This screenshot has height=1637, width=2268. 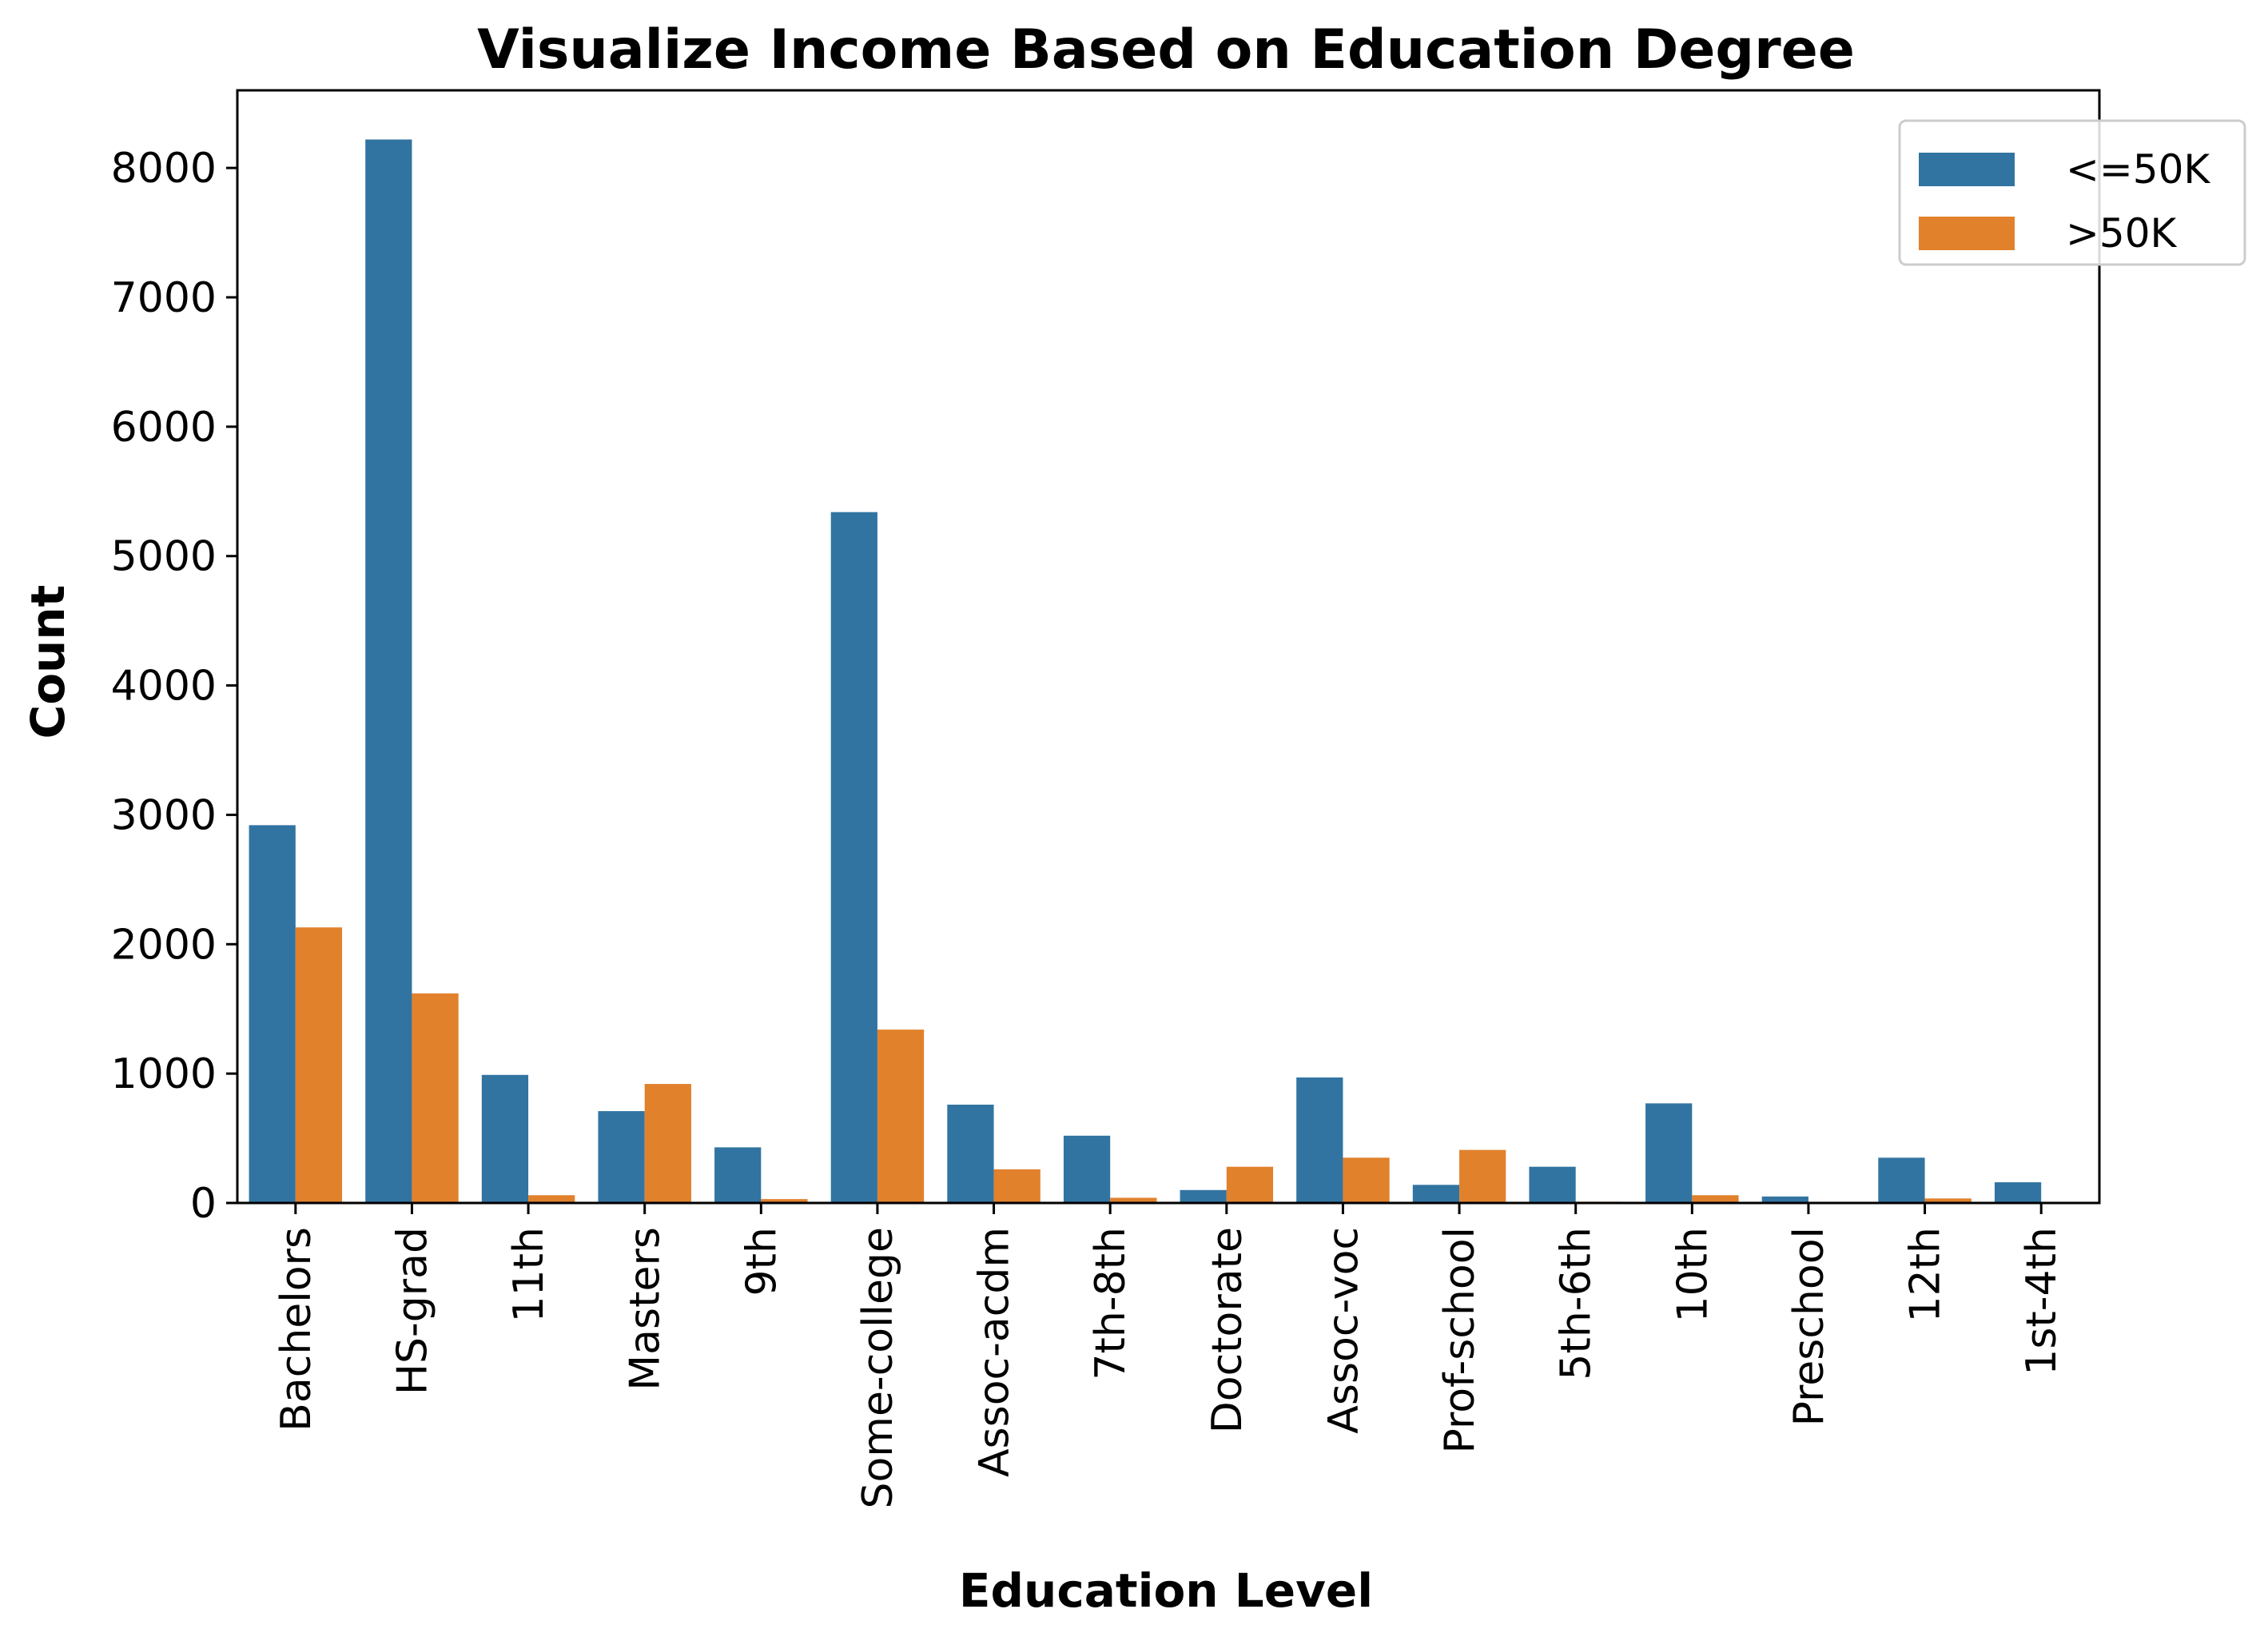 What do you see at coordinates (2138, 169) in the screenshot?
I see `legend-label-0: <=50K` at bounding box center [2138, 169].